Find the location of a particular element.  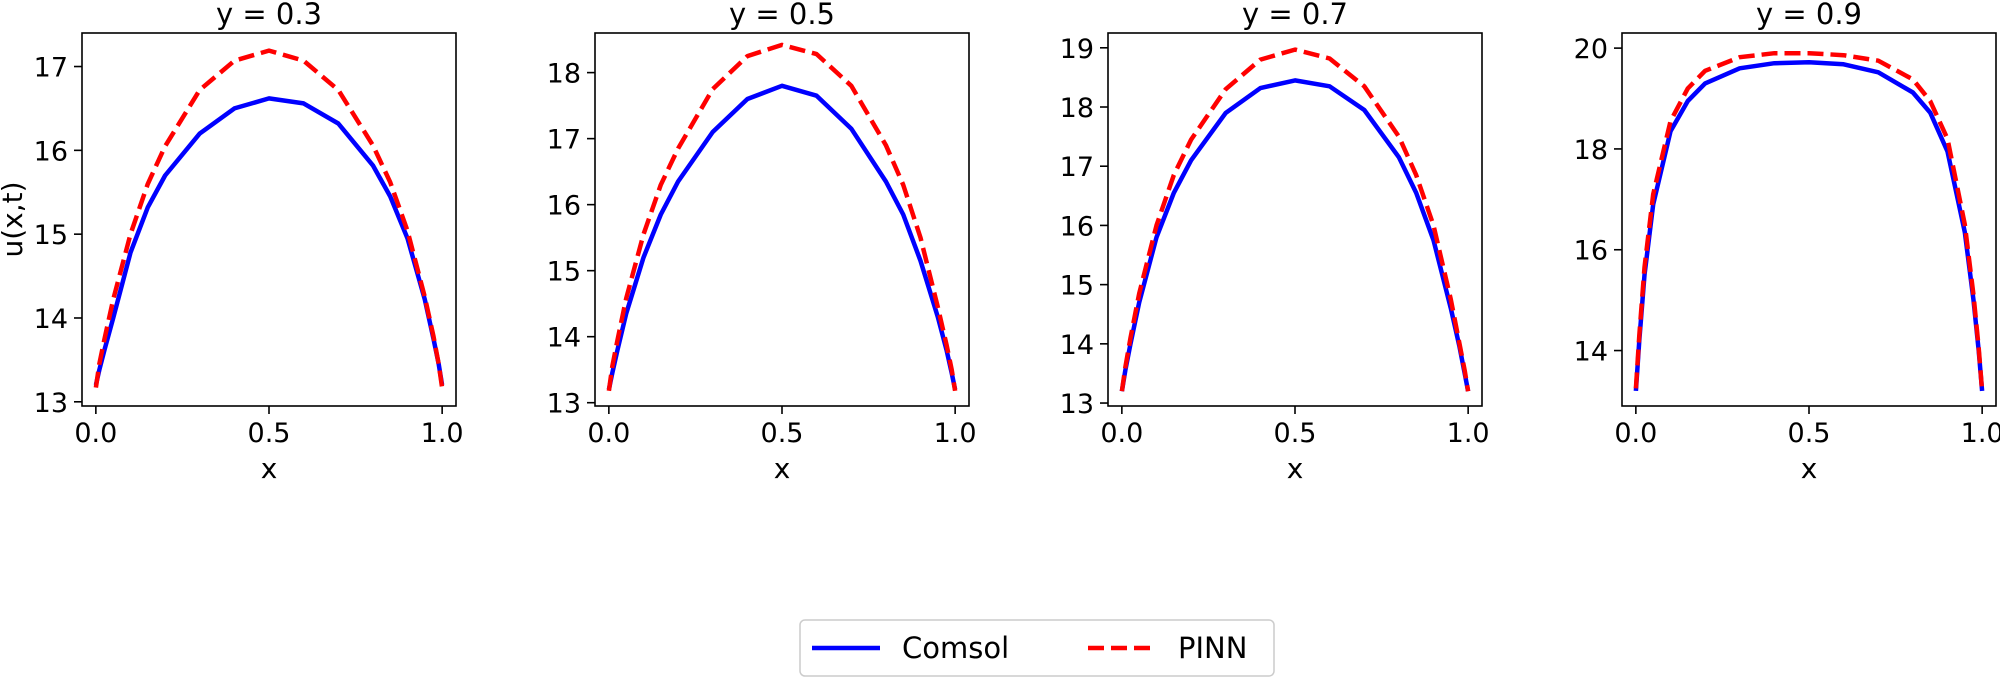

legend-frame is located at coordinates (1037, 648).